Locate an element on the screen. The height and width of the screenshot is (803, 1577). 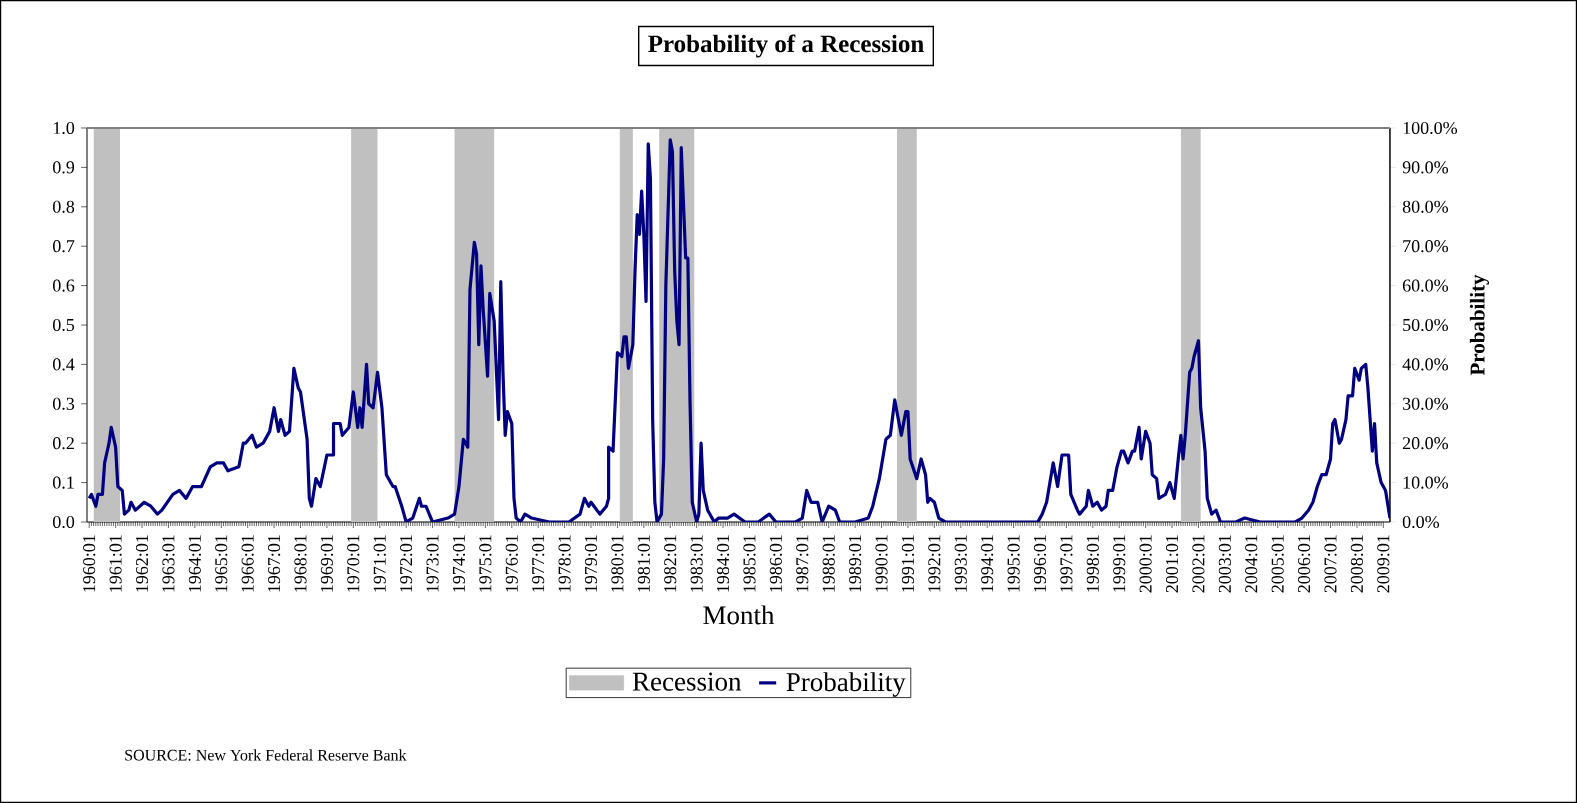
x-tick-label: 1979:01 is located at coordinates (591, 563).